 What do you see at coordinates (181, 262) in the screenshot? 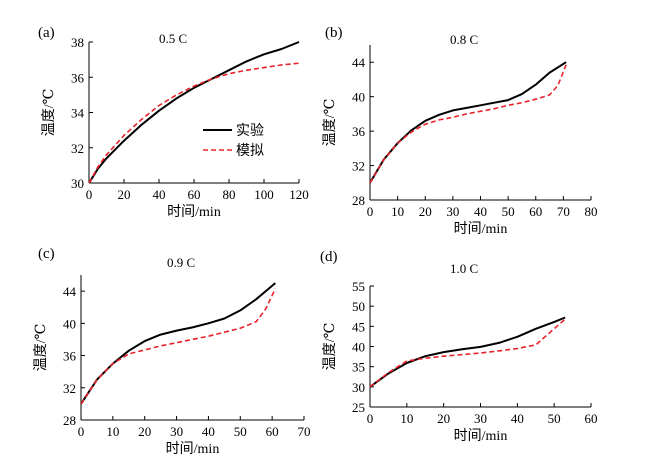
I see `rate-label: 0.9 C` at bounding box center [181, 262].